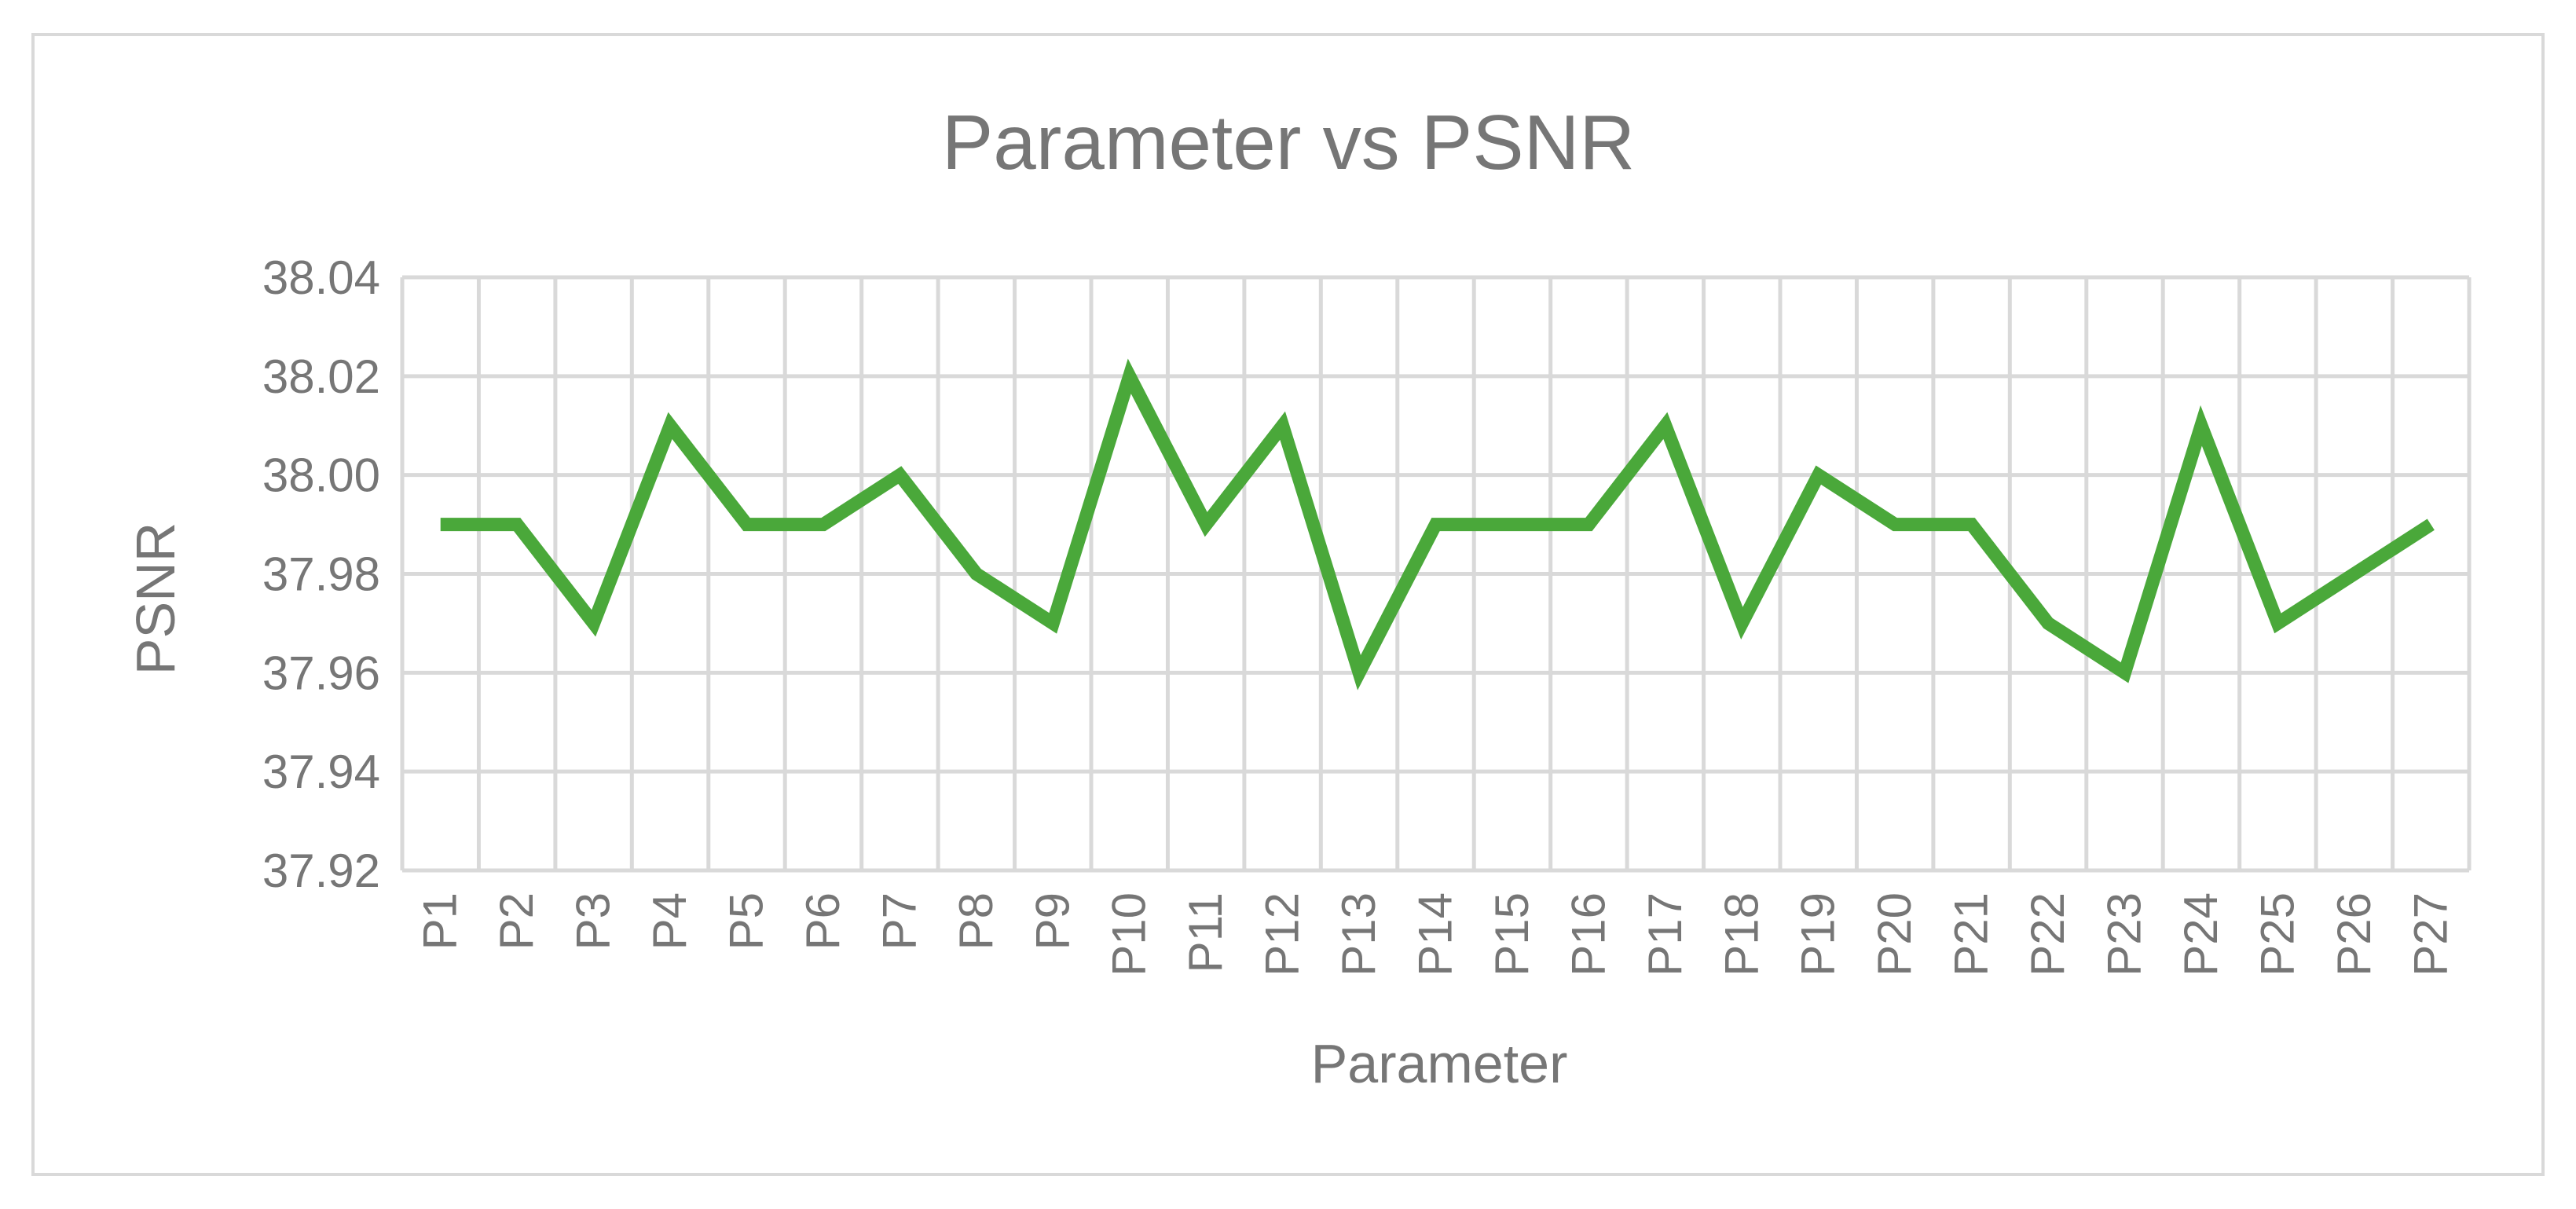  Describe the element at coordinates (2047, 934) in the screenshot. I see `x-tick-label: P22` at that location.